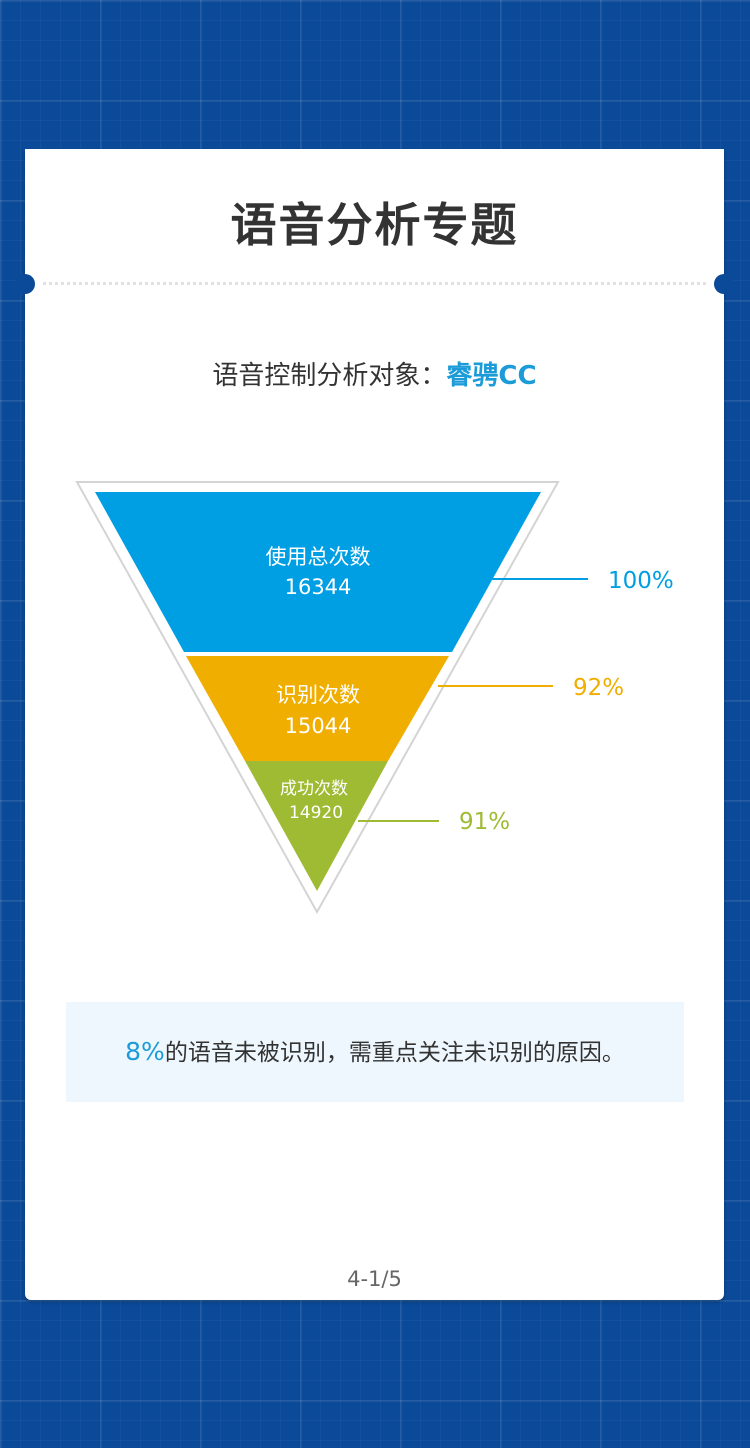  I want to click on title-divider, so click(374, 283).